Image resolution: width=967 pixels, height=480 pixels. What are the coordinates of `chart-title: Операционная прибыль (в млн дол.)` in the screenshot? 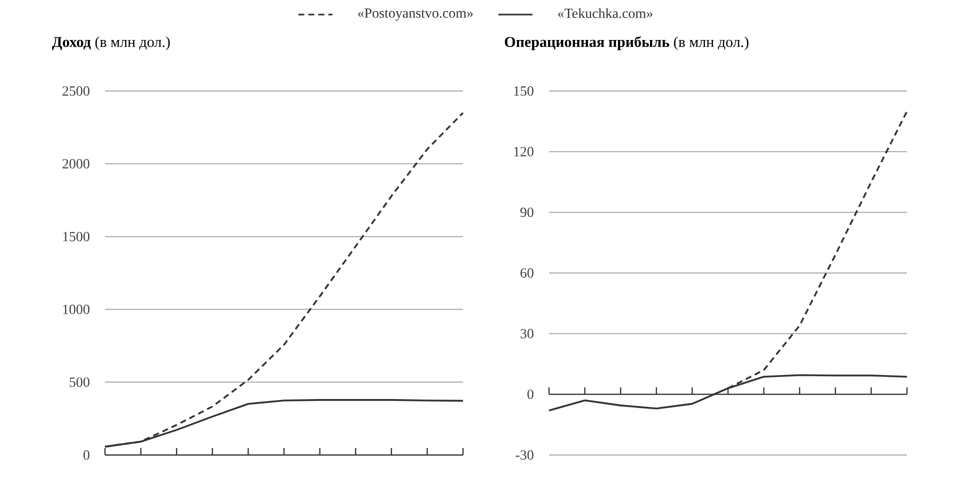 It's located at (626, 43).